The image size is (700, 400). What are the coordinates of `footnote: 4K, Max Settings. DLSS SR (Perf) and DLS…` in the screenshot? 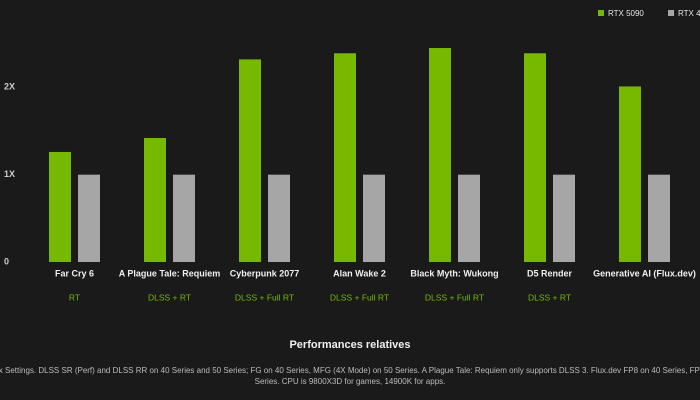 It's located at (350, 370).